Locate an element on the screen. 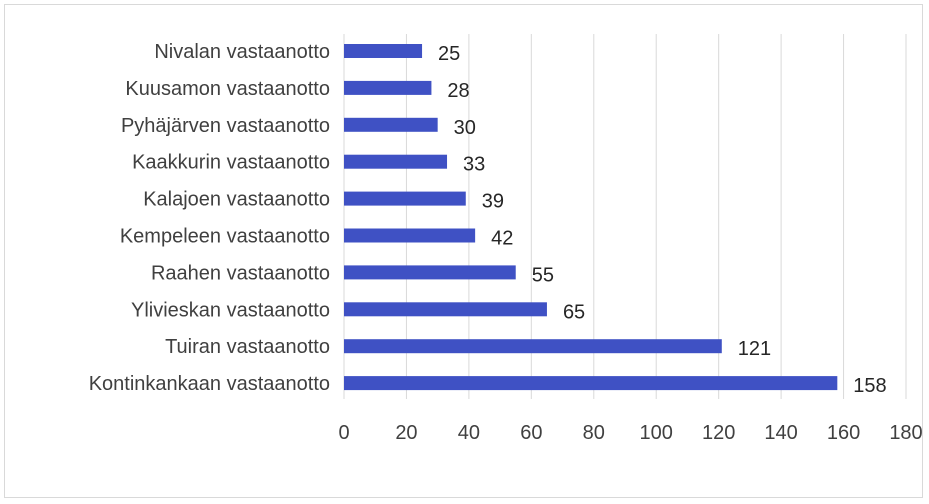 The width and height of the screenshot is (929, 504). x-tick-label-7: 140 is located at coordinates (780, 433).